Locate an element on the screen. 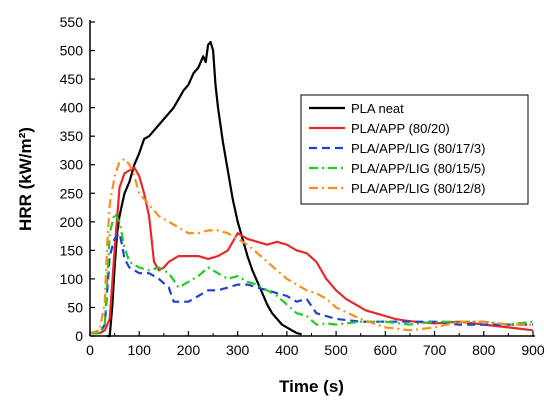  y-tick-label: 500 is located at coordinates (72, 51).